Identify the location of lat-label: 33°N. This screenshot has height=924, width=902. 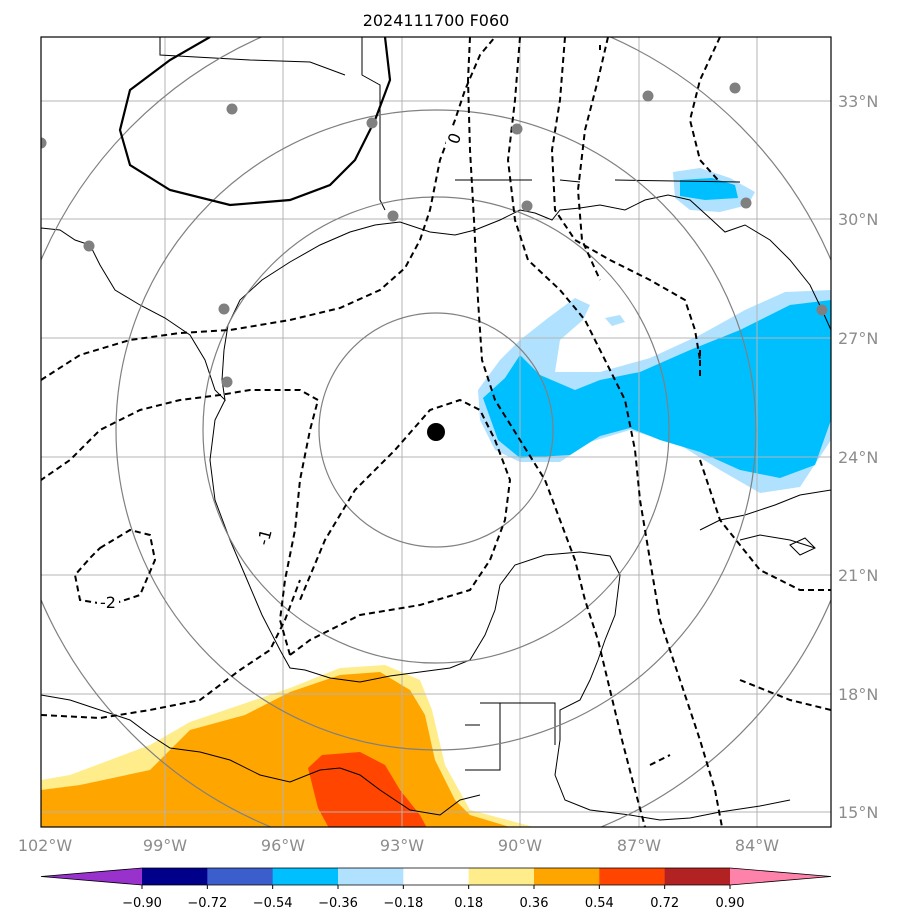
(858, 101).